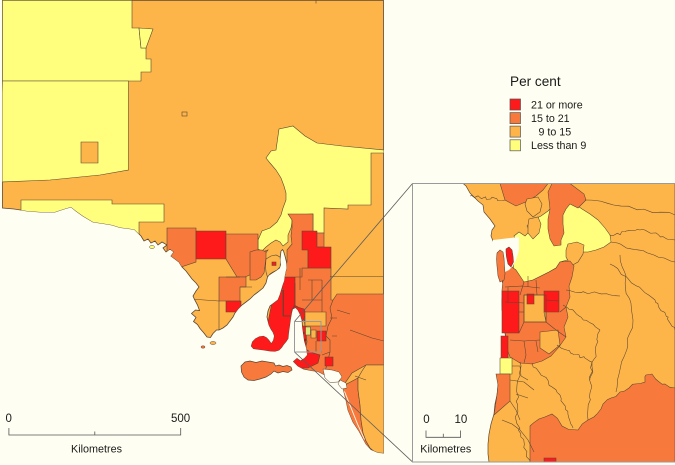 The width and height of the screenshot is (675, 465). What do you see at coordinates (558, 146) in the screenshot?
I see `svg-text: Less than 9` at bounding box center [558, 146].